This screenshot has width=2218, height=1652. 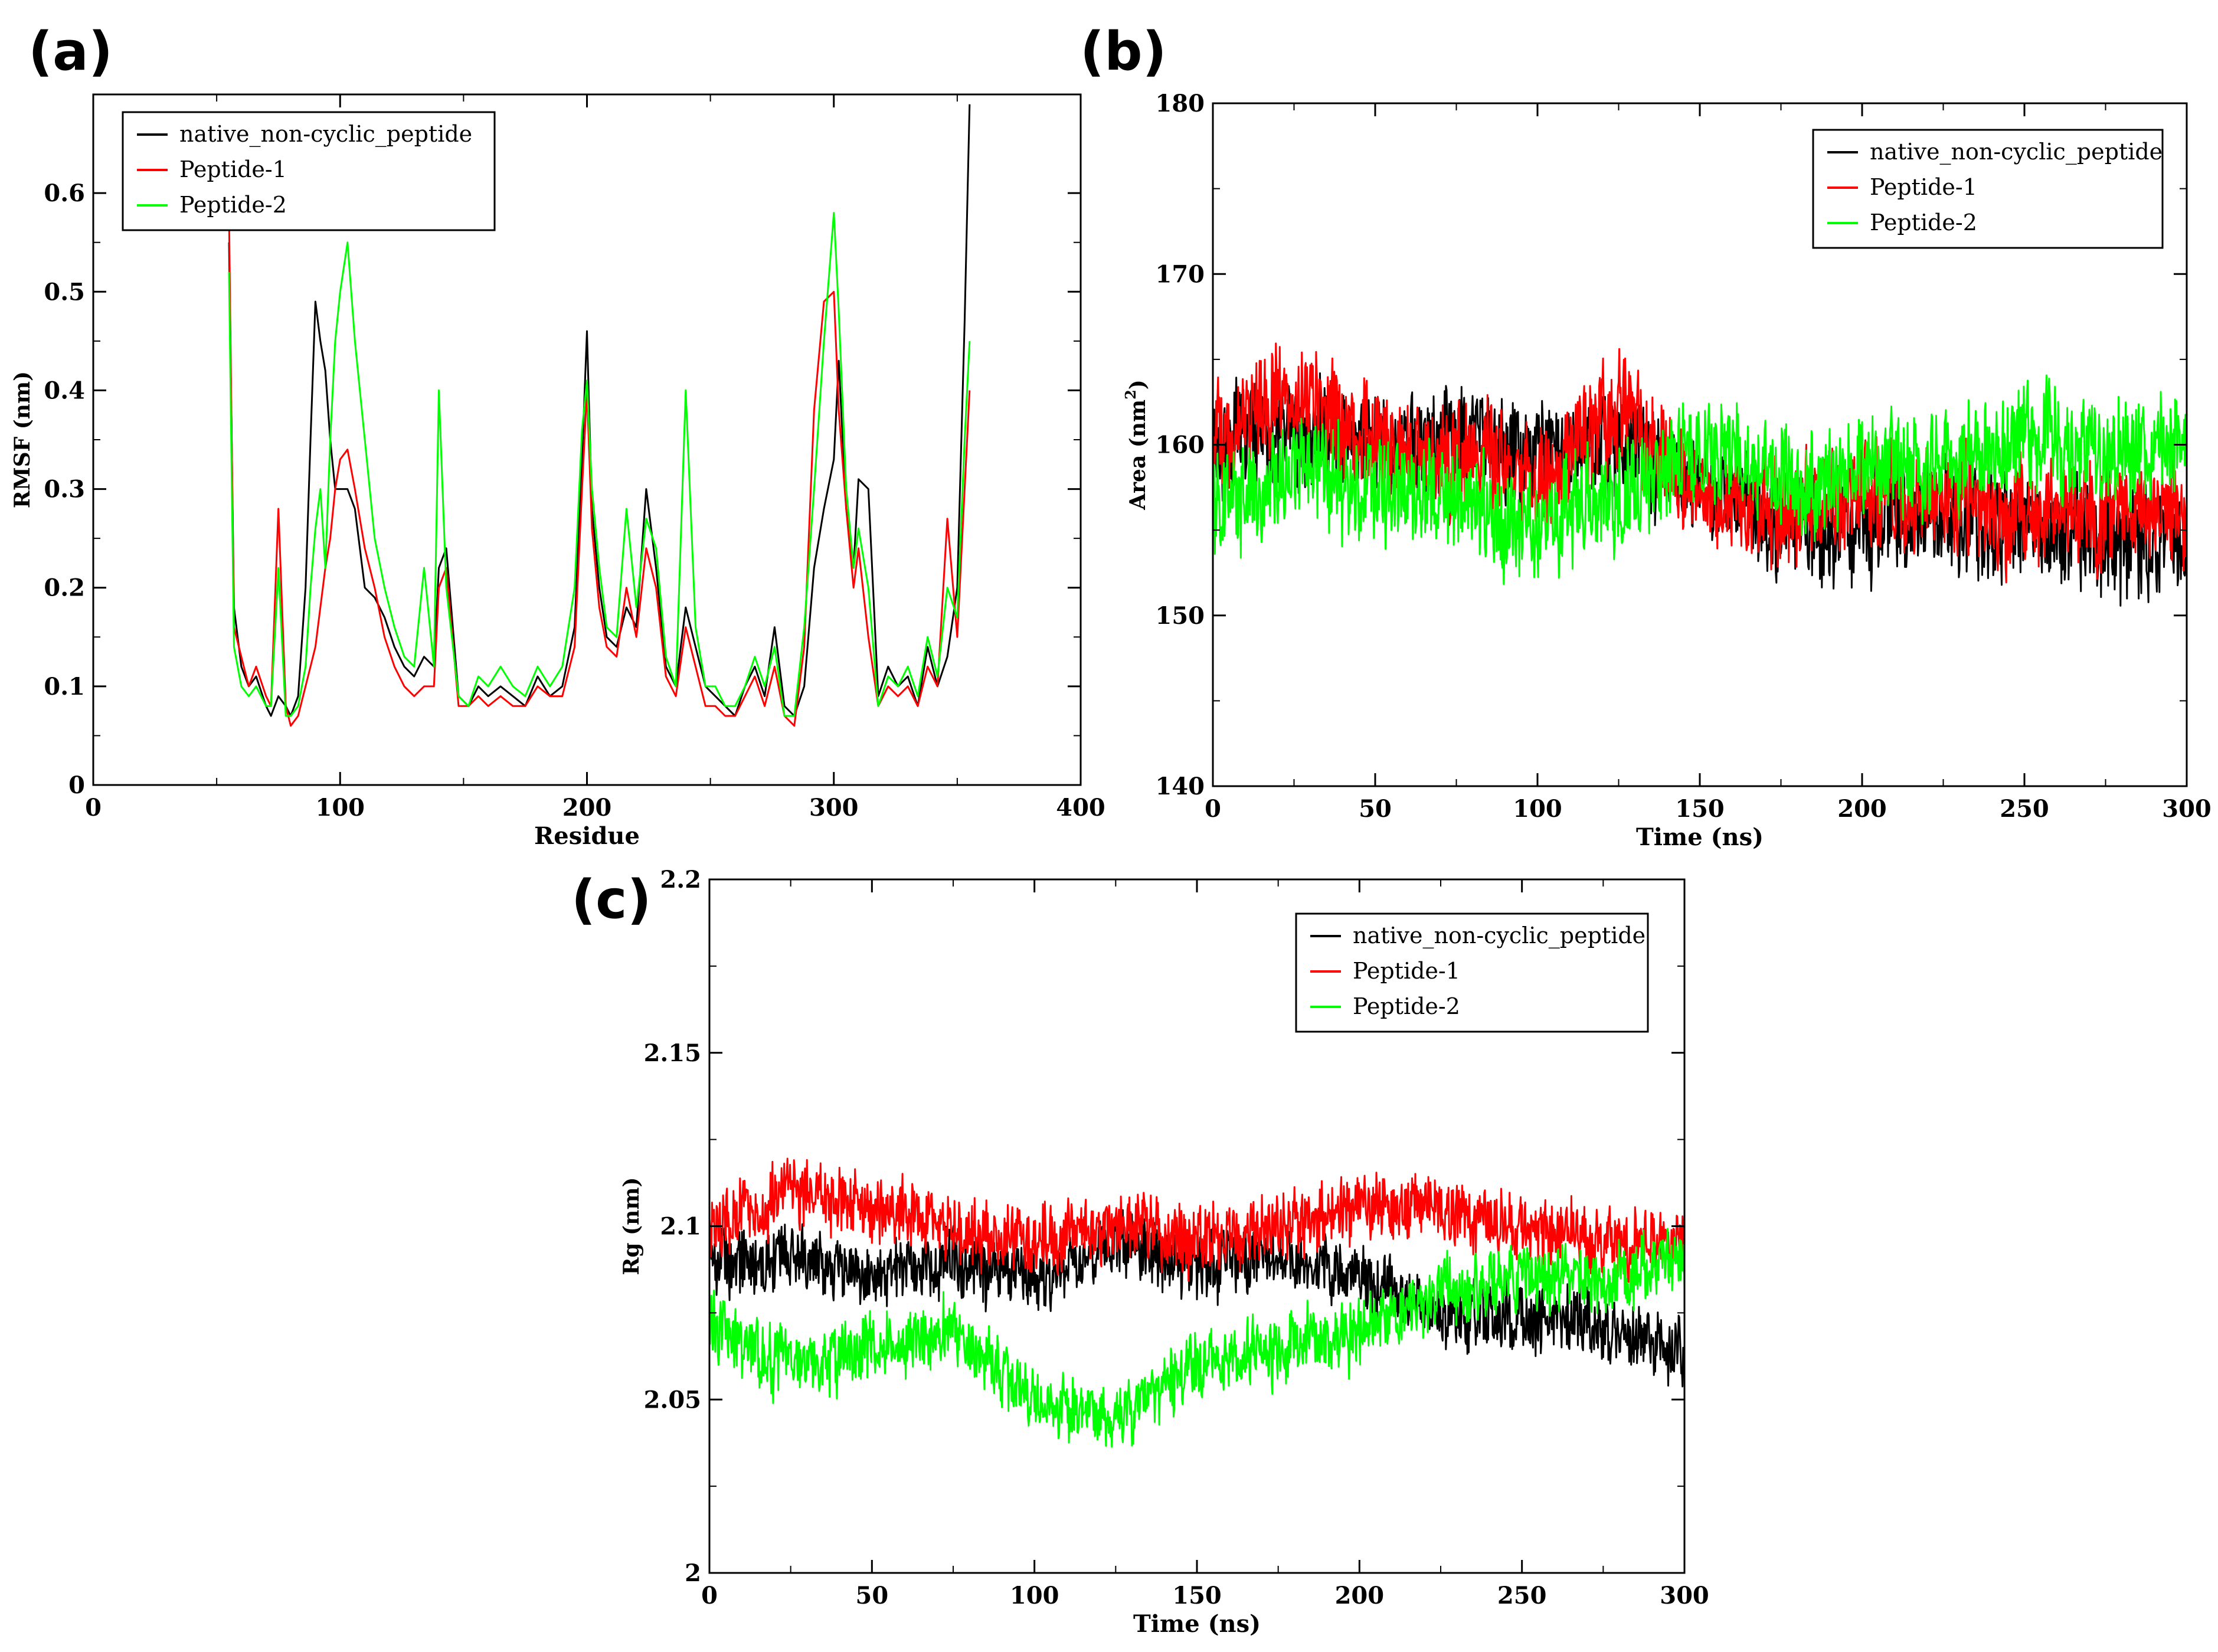 What do you see at coordinates (1180, 104) in the screenshot?
I see `panel-b-ytick-label: 180` at bounding box center [1180, 104].